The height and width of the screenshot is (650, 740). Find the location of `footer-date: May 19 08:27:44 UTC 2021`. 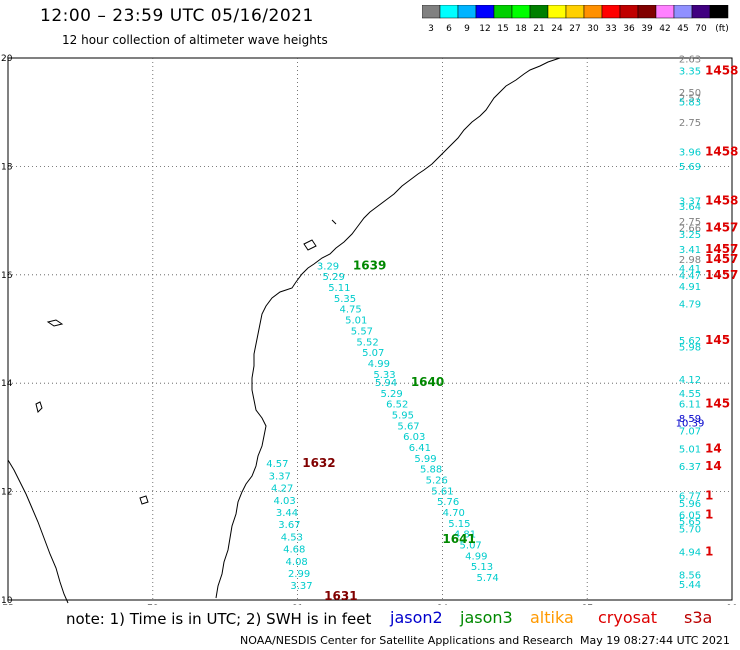

footer-date: May 19 08:27:44 UTC 2021 is located at coordinates (655, 640).